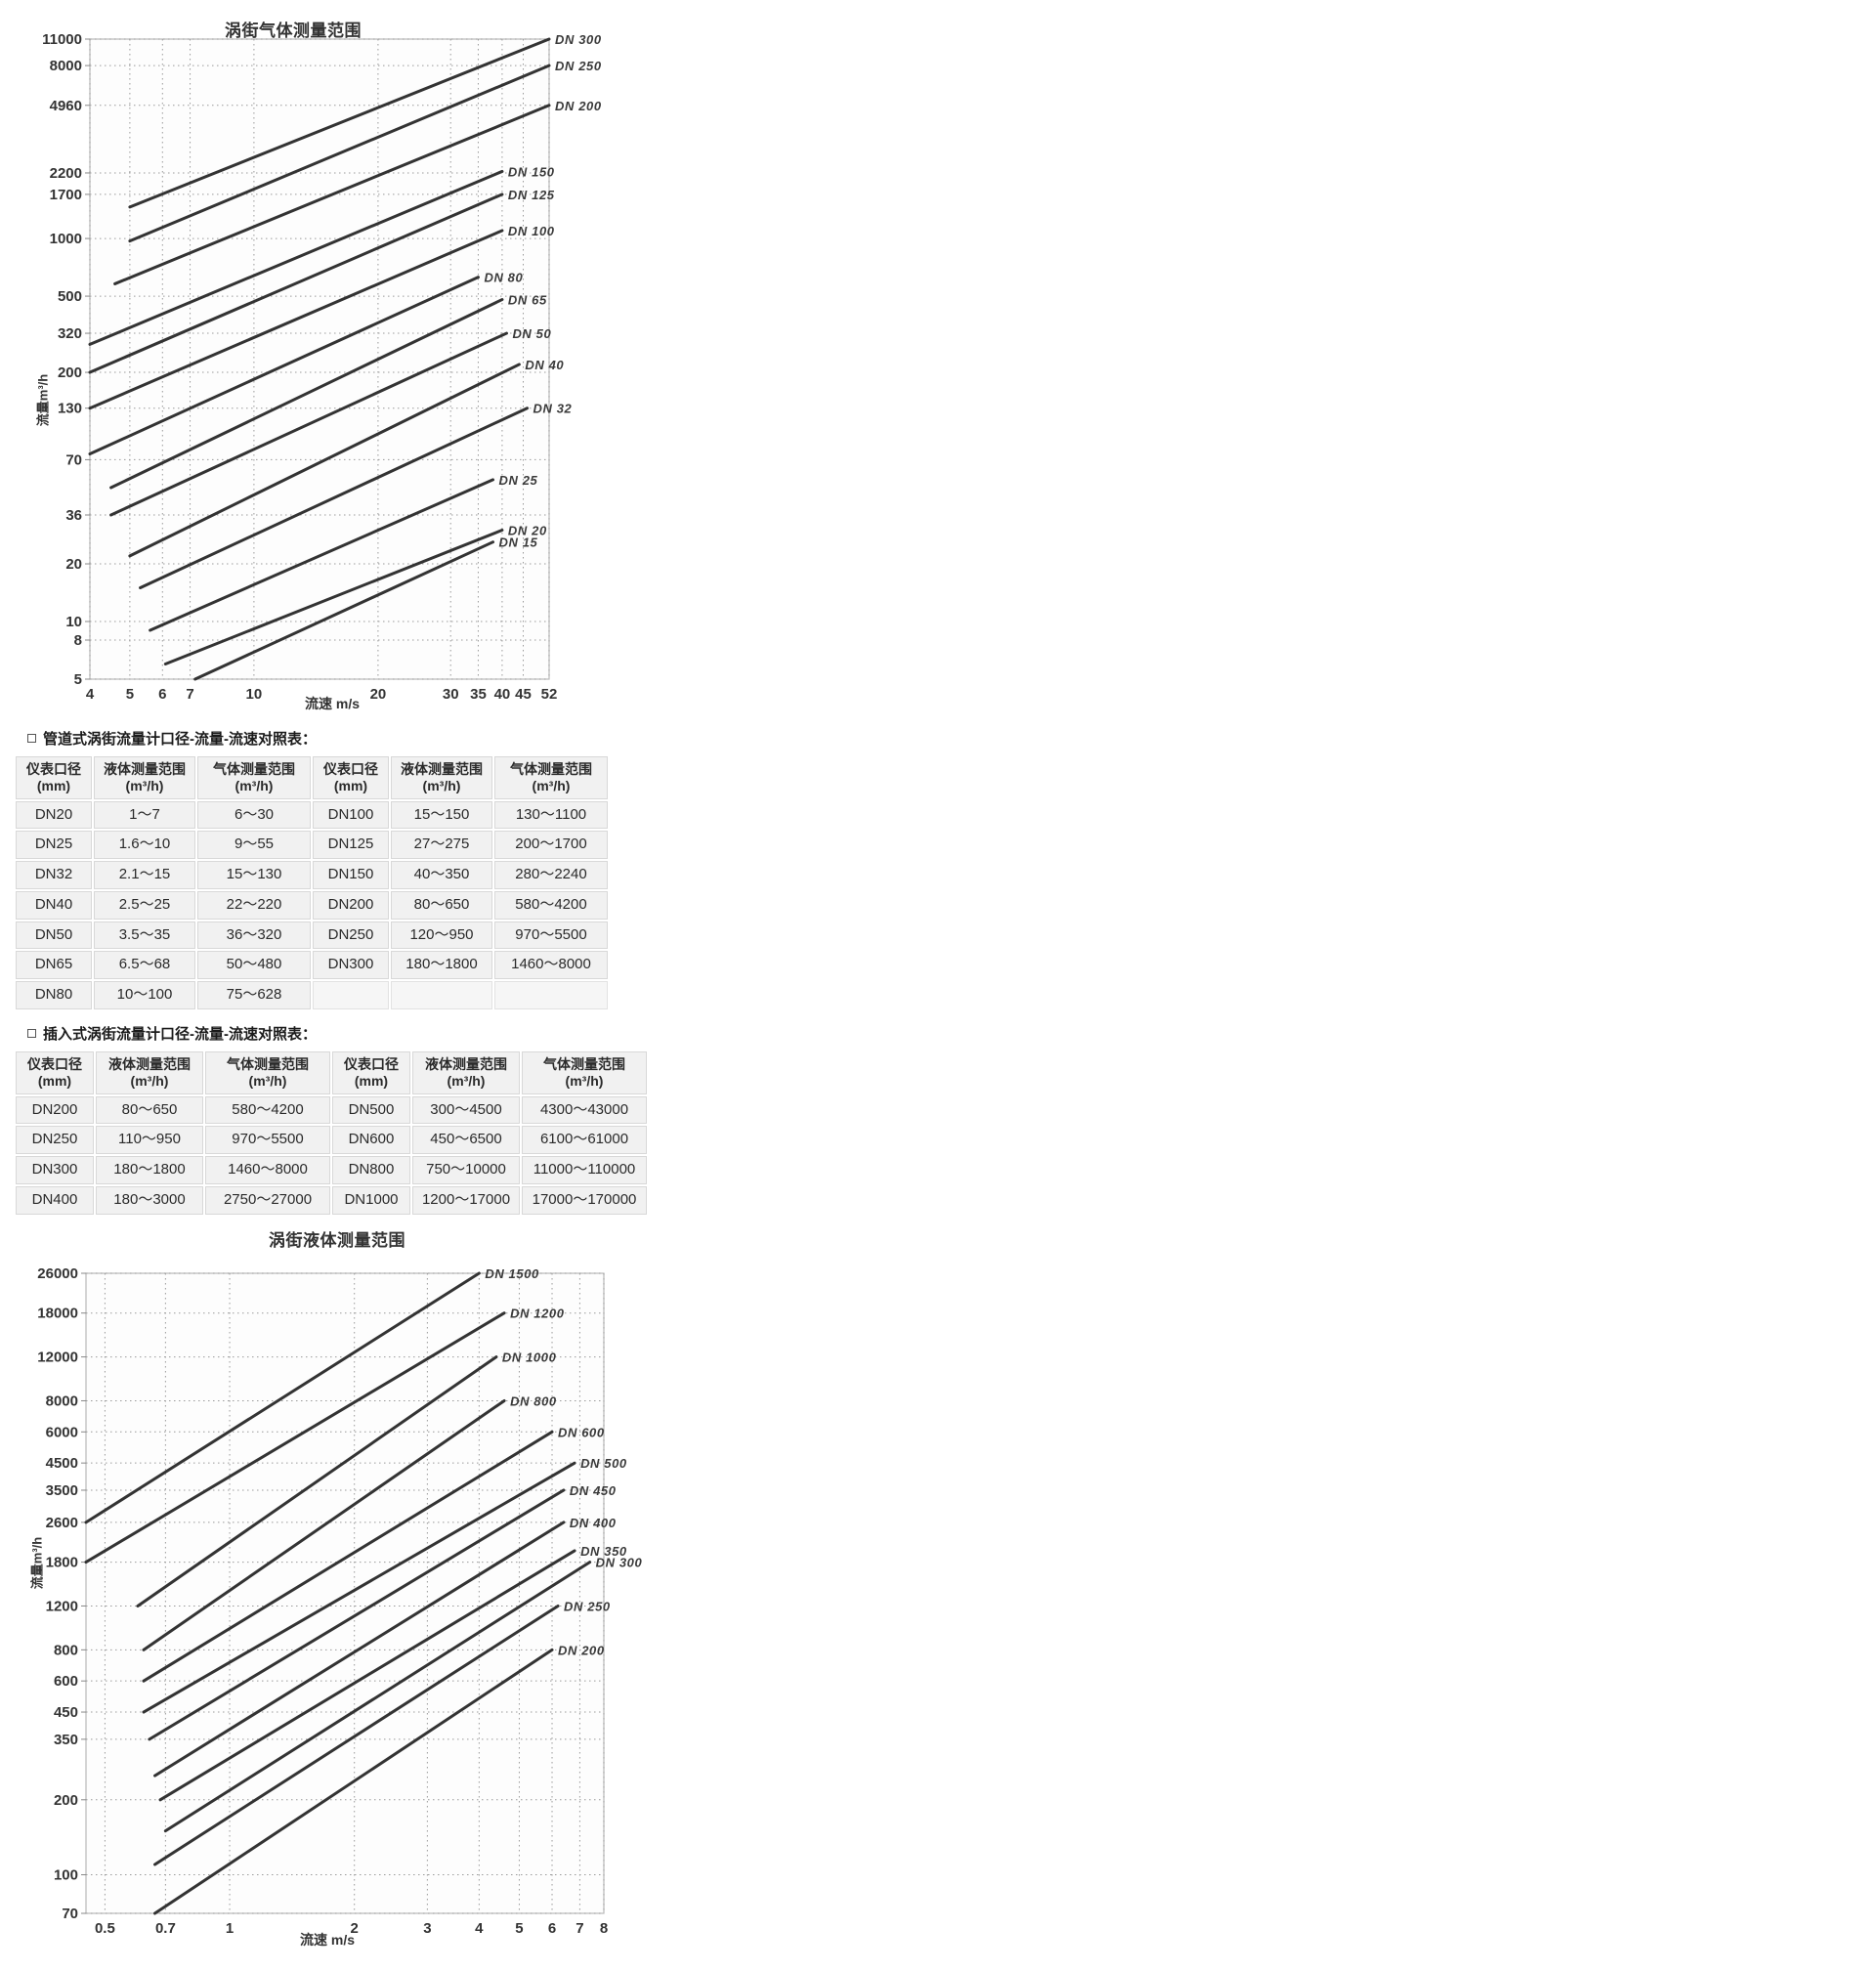  Describe the element at coordinates (529, 1357) in the screenshot. I see `series-label: DN 1000` at that location.